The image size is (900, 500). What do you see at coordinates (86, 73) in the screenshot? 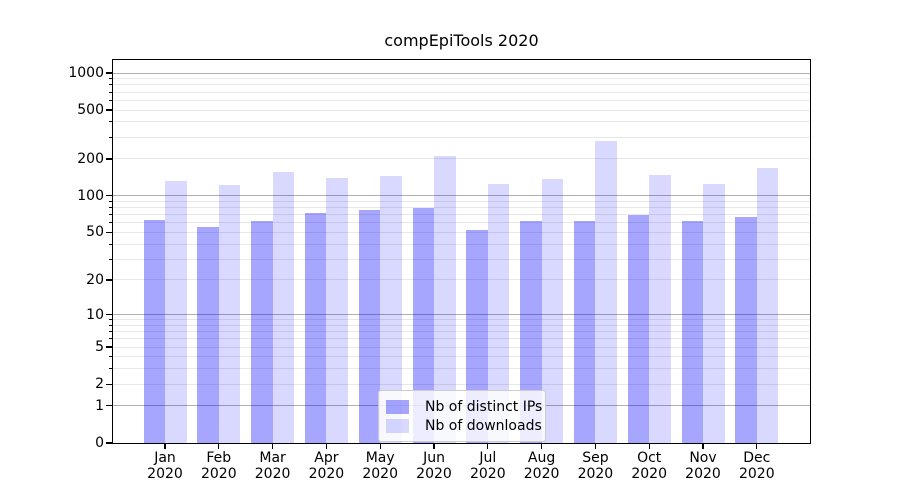
I see `y-tick-label: 1000` at bounding box center [86, 73].